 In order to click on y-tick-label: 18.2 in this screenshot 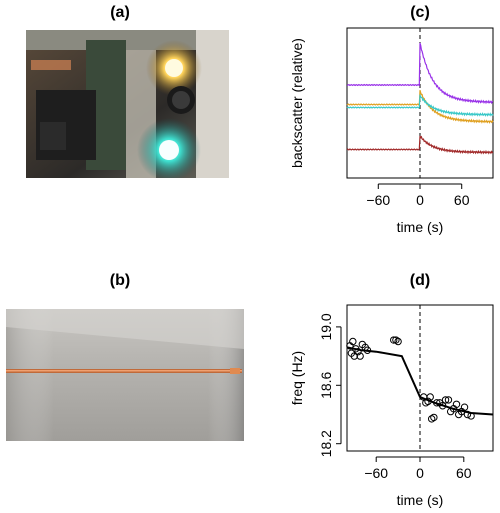, I will do `click(326, 443)`.